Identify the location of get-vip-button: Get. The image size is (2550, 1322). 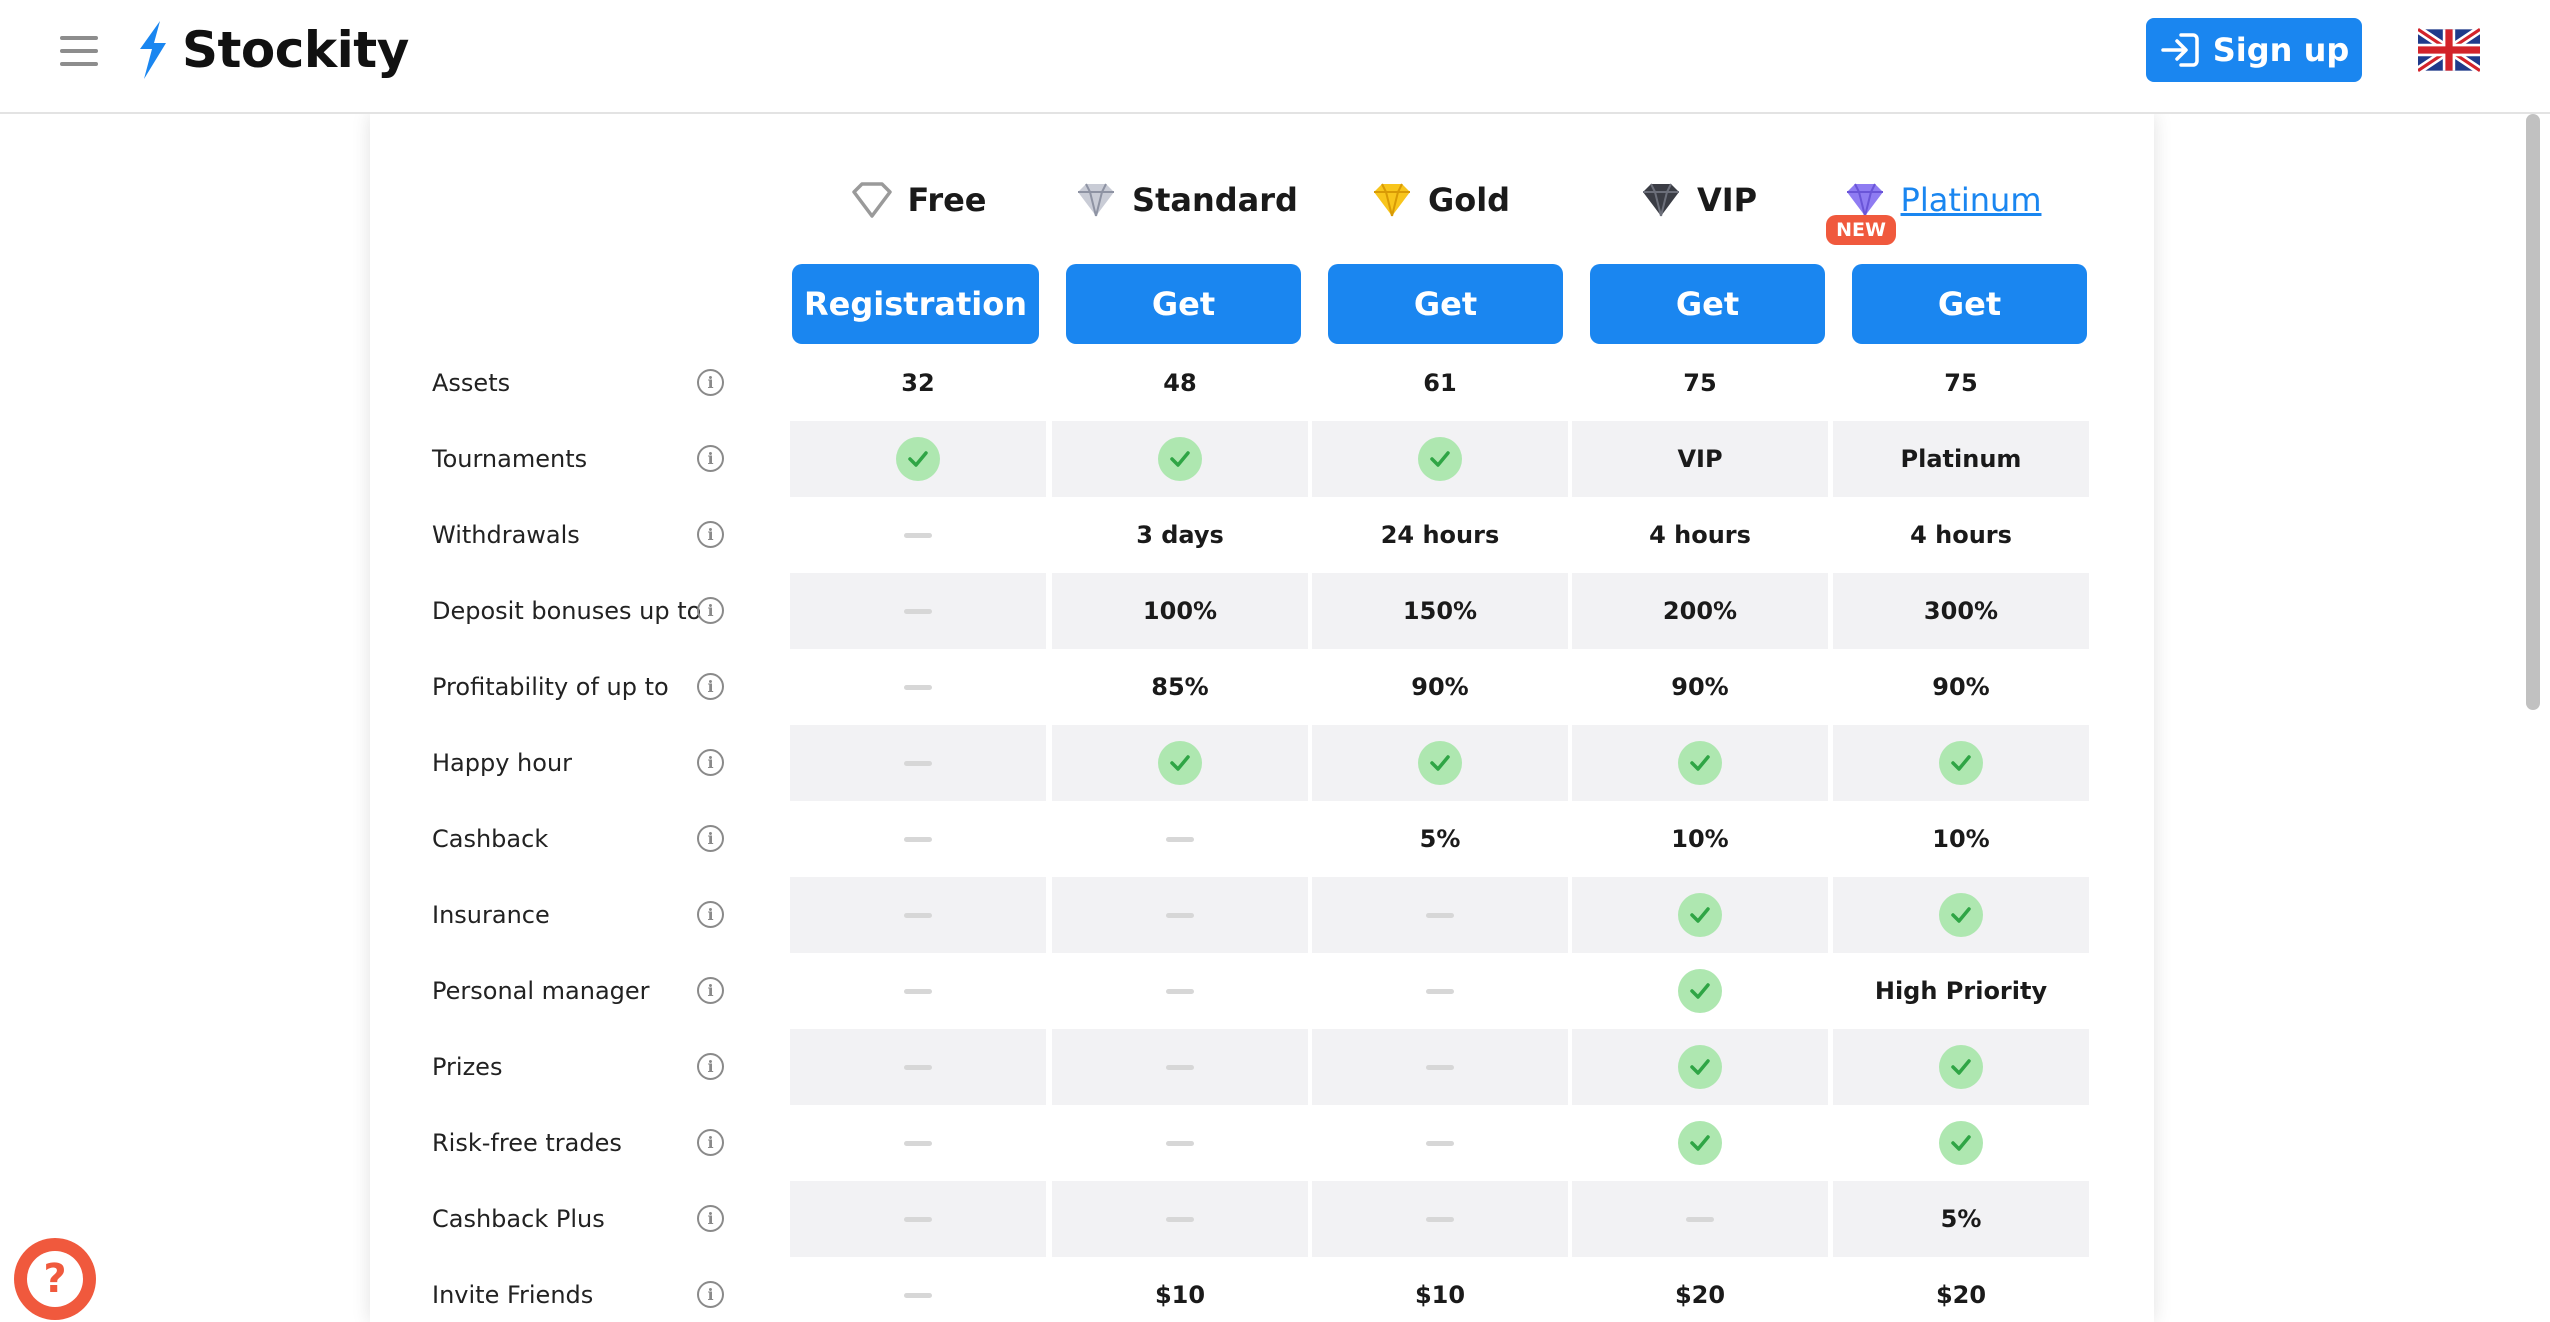
(1707, 304).